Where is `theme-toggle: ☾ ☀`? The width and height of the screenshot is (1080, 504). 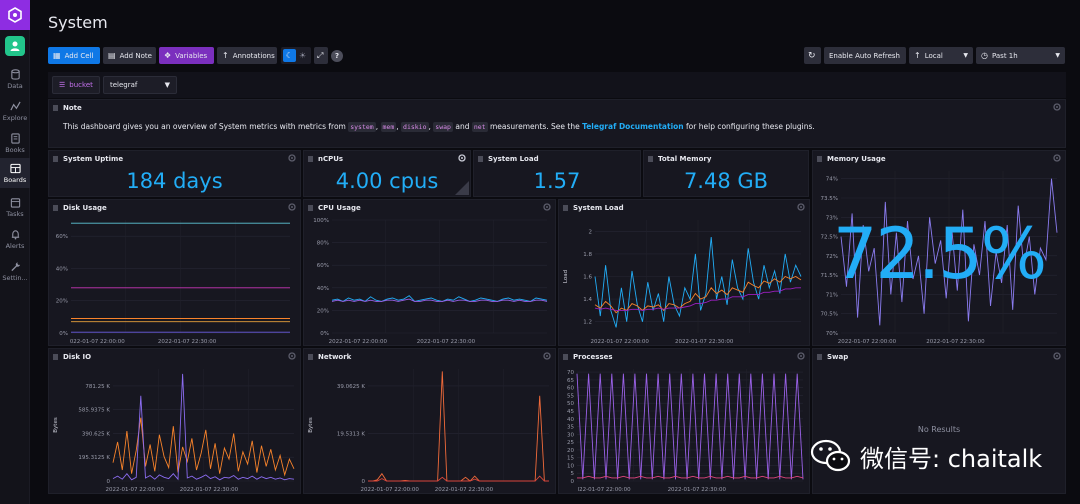 theme-toggle: ☾ ☀ is located at coordinates (296, 55).